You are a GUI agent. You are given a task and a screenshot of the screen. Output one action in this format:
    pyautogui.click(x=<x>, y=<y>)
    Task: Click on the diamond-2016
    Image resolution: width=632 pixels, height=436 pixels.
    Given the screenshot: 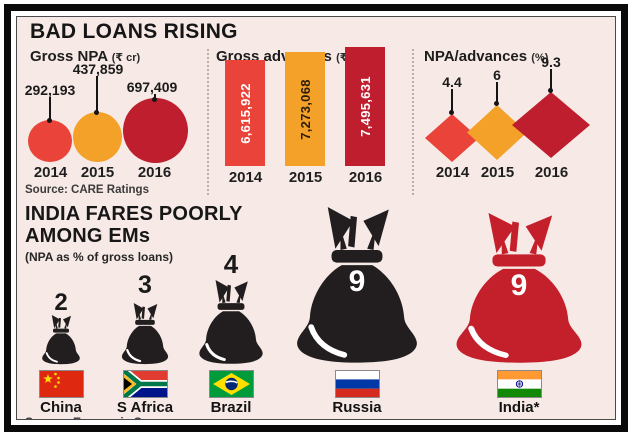 What is the action you would take?
    pyautogui.click(x=551, y=125)
    